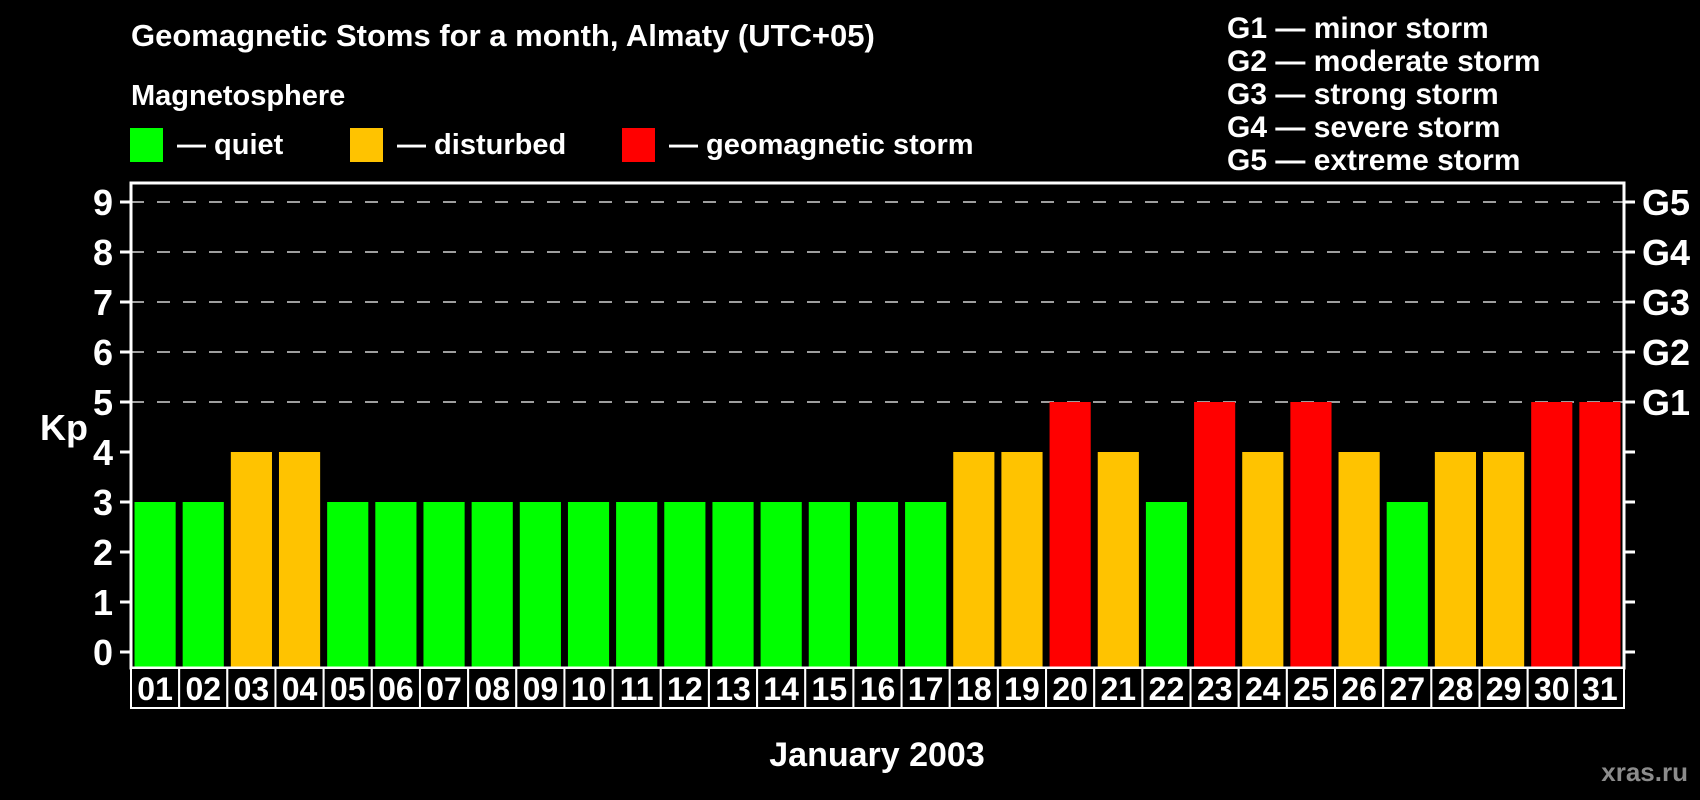 This screenshot has width=1700, height=800. I want to click on legend-item-disturbed: — disturbed, so click(458, 145).